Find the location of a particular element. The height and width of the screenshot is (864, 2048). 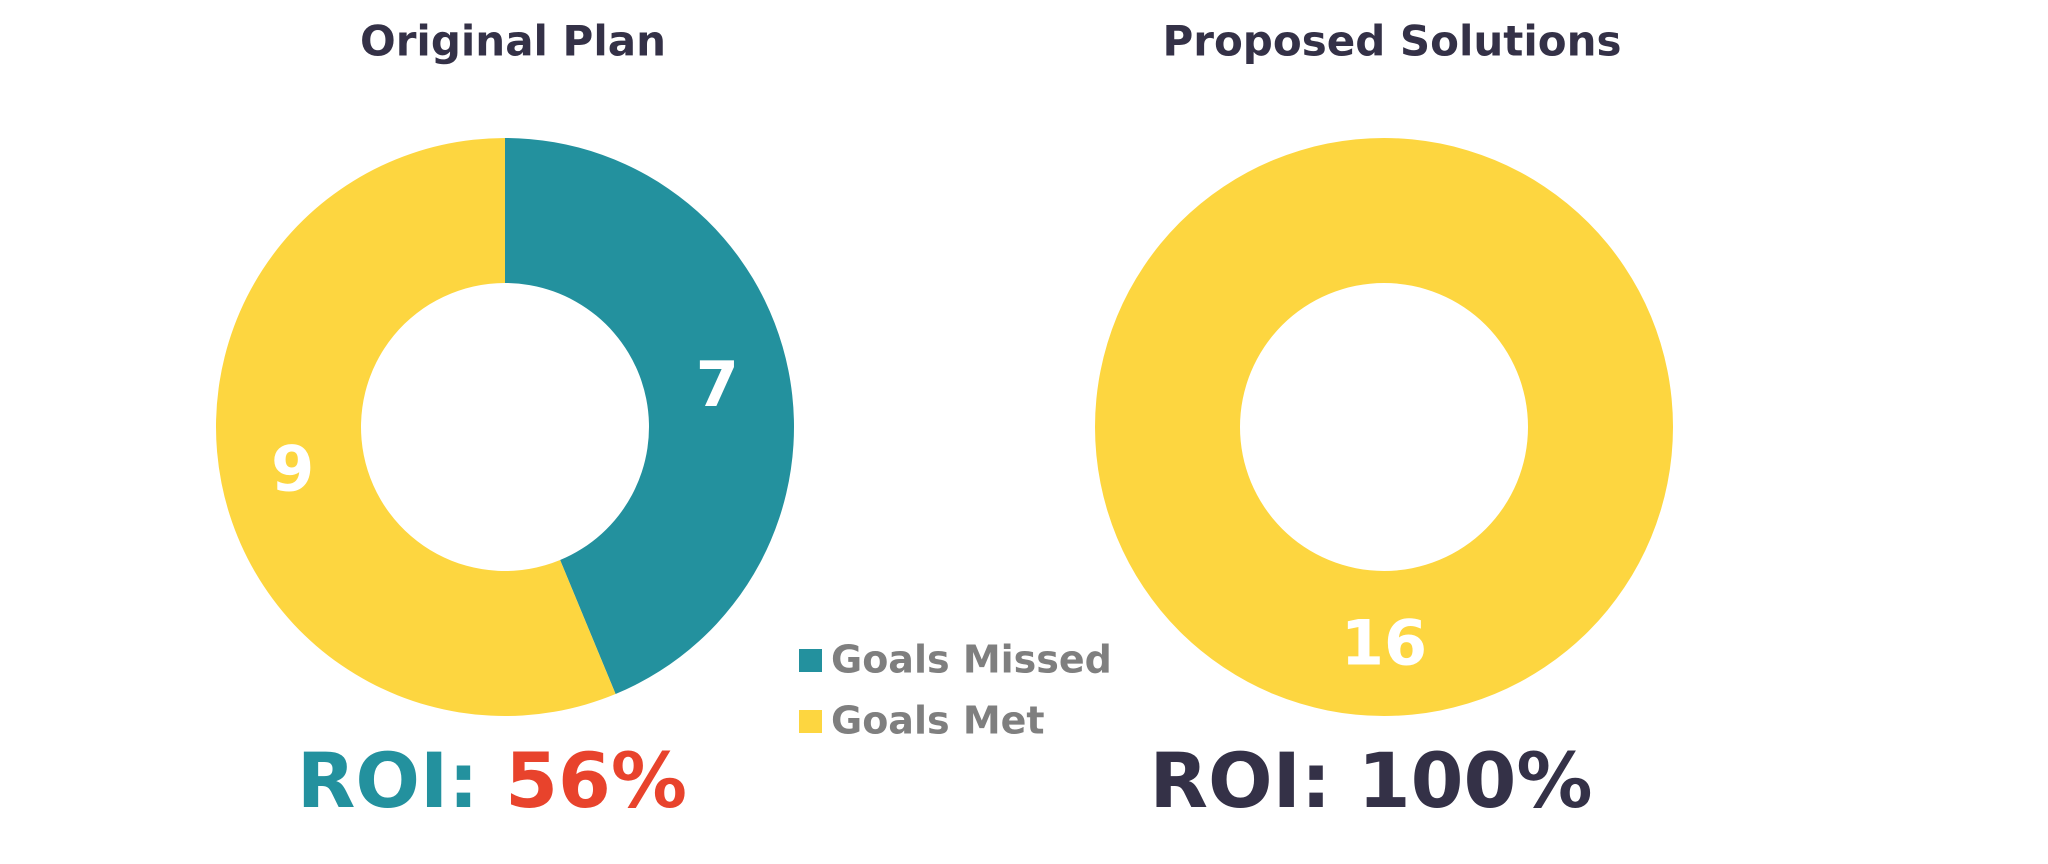

roi-value: 100% is located at coordinates (1475, 780).